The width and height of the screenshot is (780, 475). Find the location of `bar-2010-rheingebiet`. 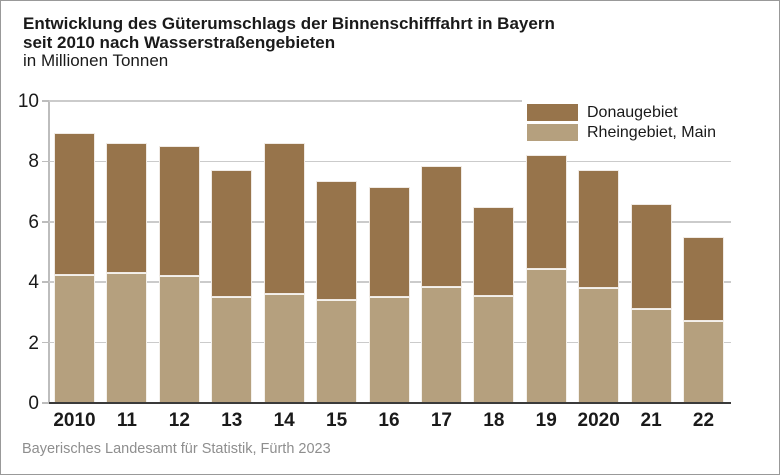

bar-2010-rheingebiet is located at coordinates (74, 338).